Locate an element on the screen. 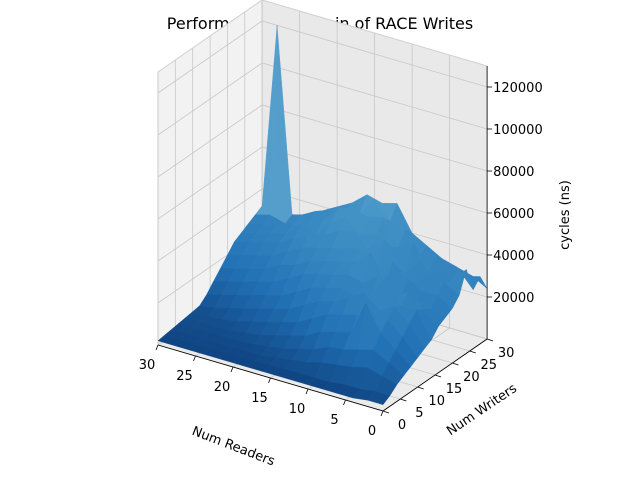 This screenshot has width=640, height=480. x-tick-label: 25 is located at coordinates (184, 376).